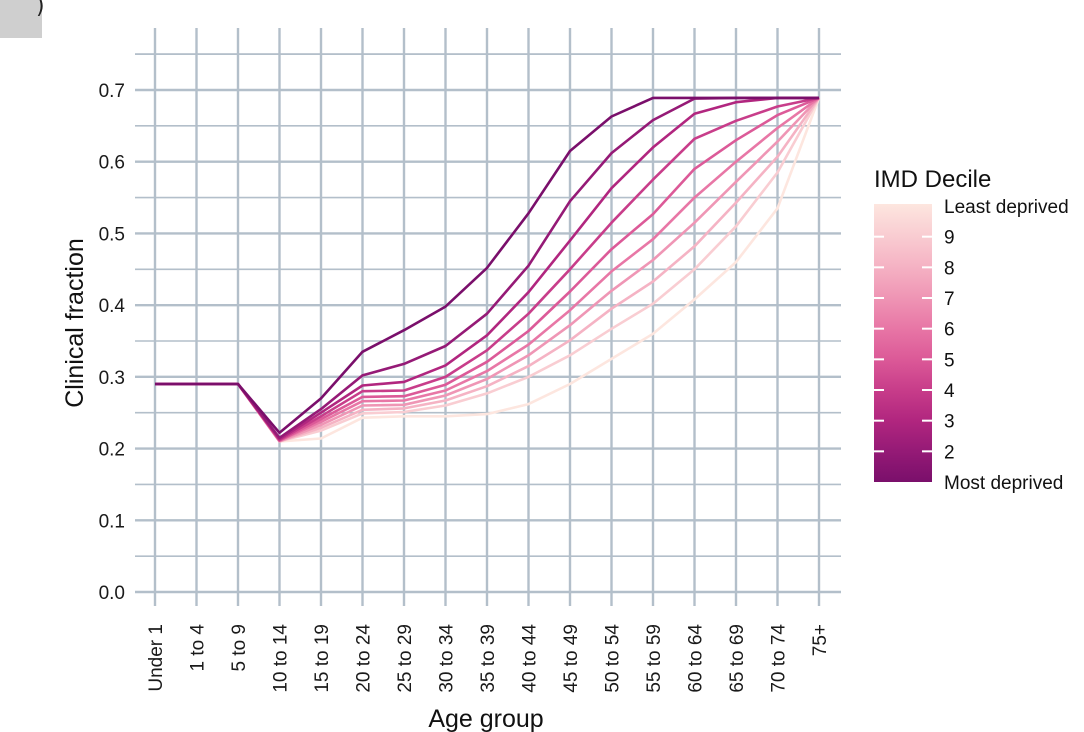 The height and width of the screenshot is (732, 1084). What do you see at coordinates (112, 234) in the screenshot?
I see `y-tick-label: 0.5` at bounding box center [112, 234].